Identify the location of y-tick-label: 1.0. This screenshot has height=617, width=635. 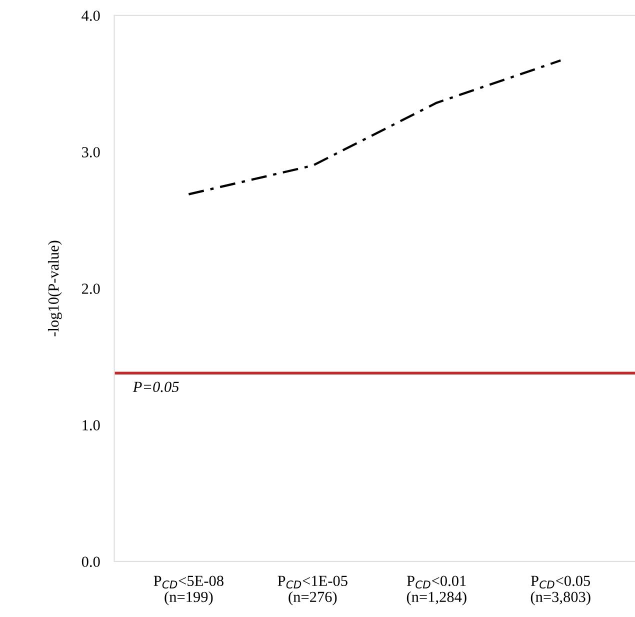
(91, 425).